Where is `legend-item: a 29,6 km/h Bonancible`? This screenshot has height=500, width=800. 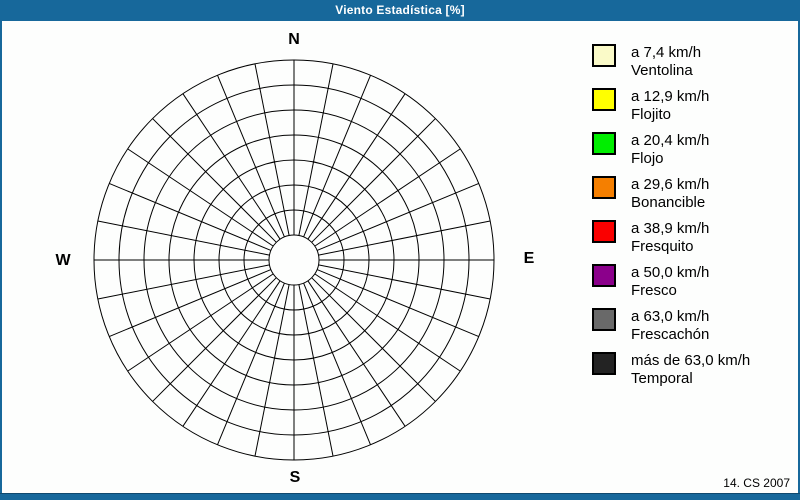
legend-item: a 29,6 km/h Bonancible is located at coordinates (671, 194).